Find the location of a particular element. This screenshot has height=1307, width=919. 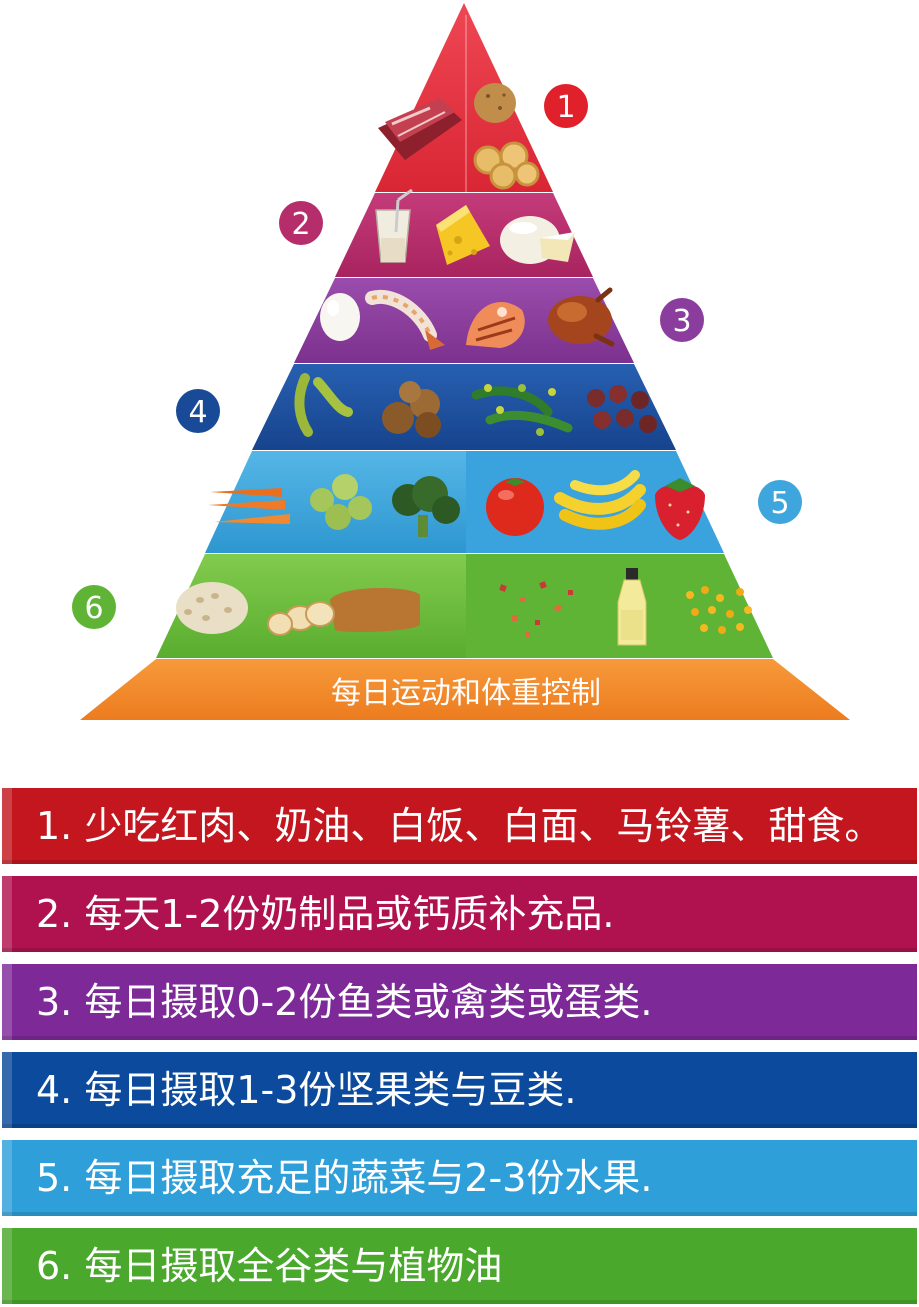

red-meat-icon is located at coordinates (420, 129).